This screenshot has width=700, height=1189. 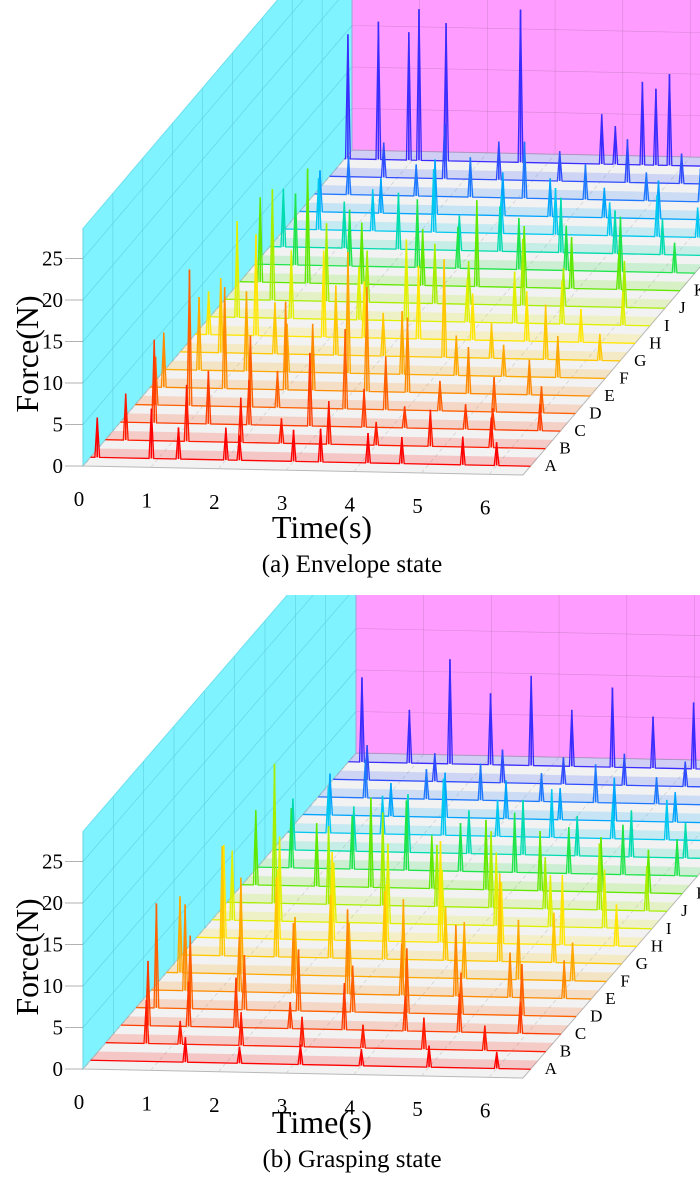 I want to click on x-tick-1: 1, so click(x=146, y=500).